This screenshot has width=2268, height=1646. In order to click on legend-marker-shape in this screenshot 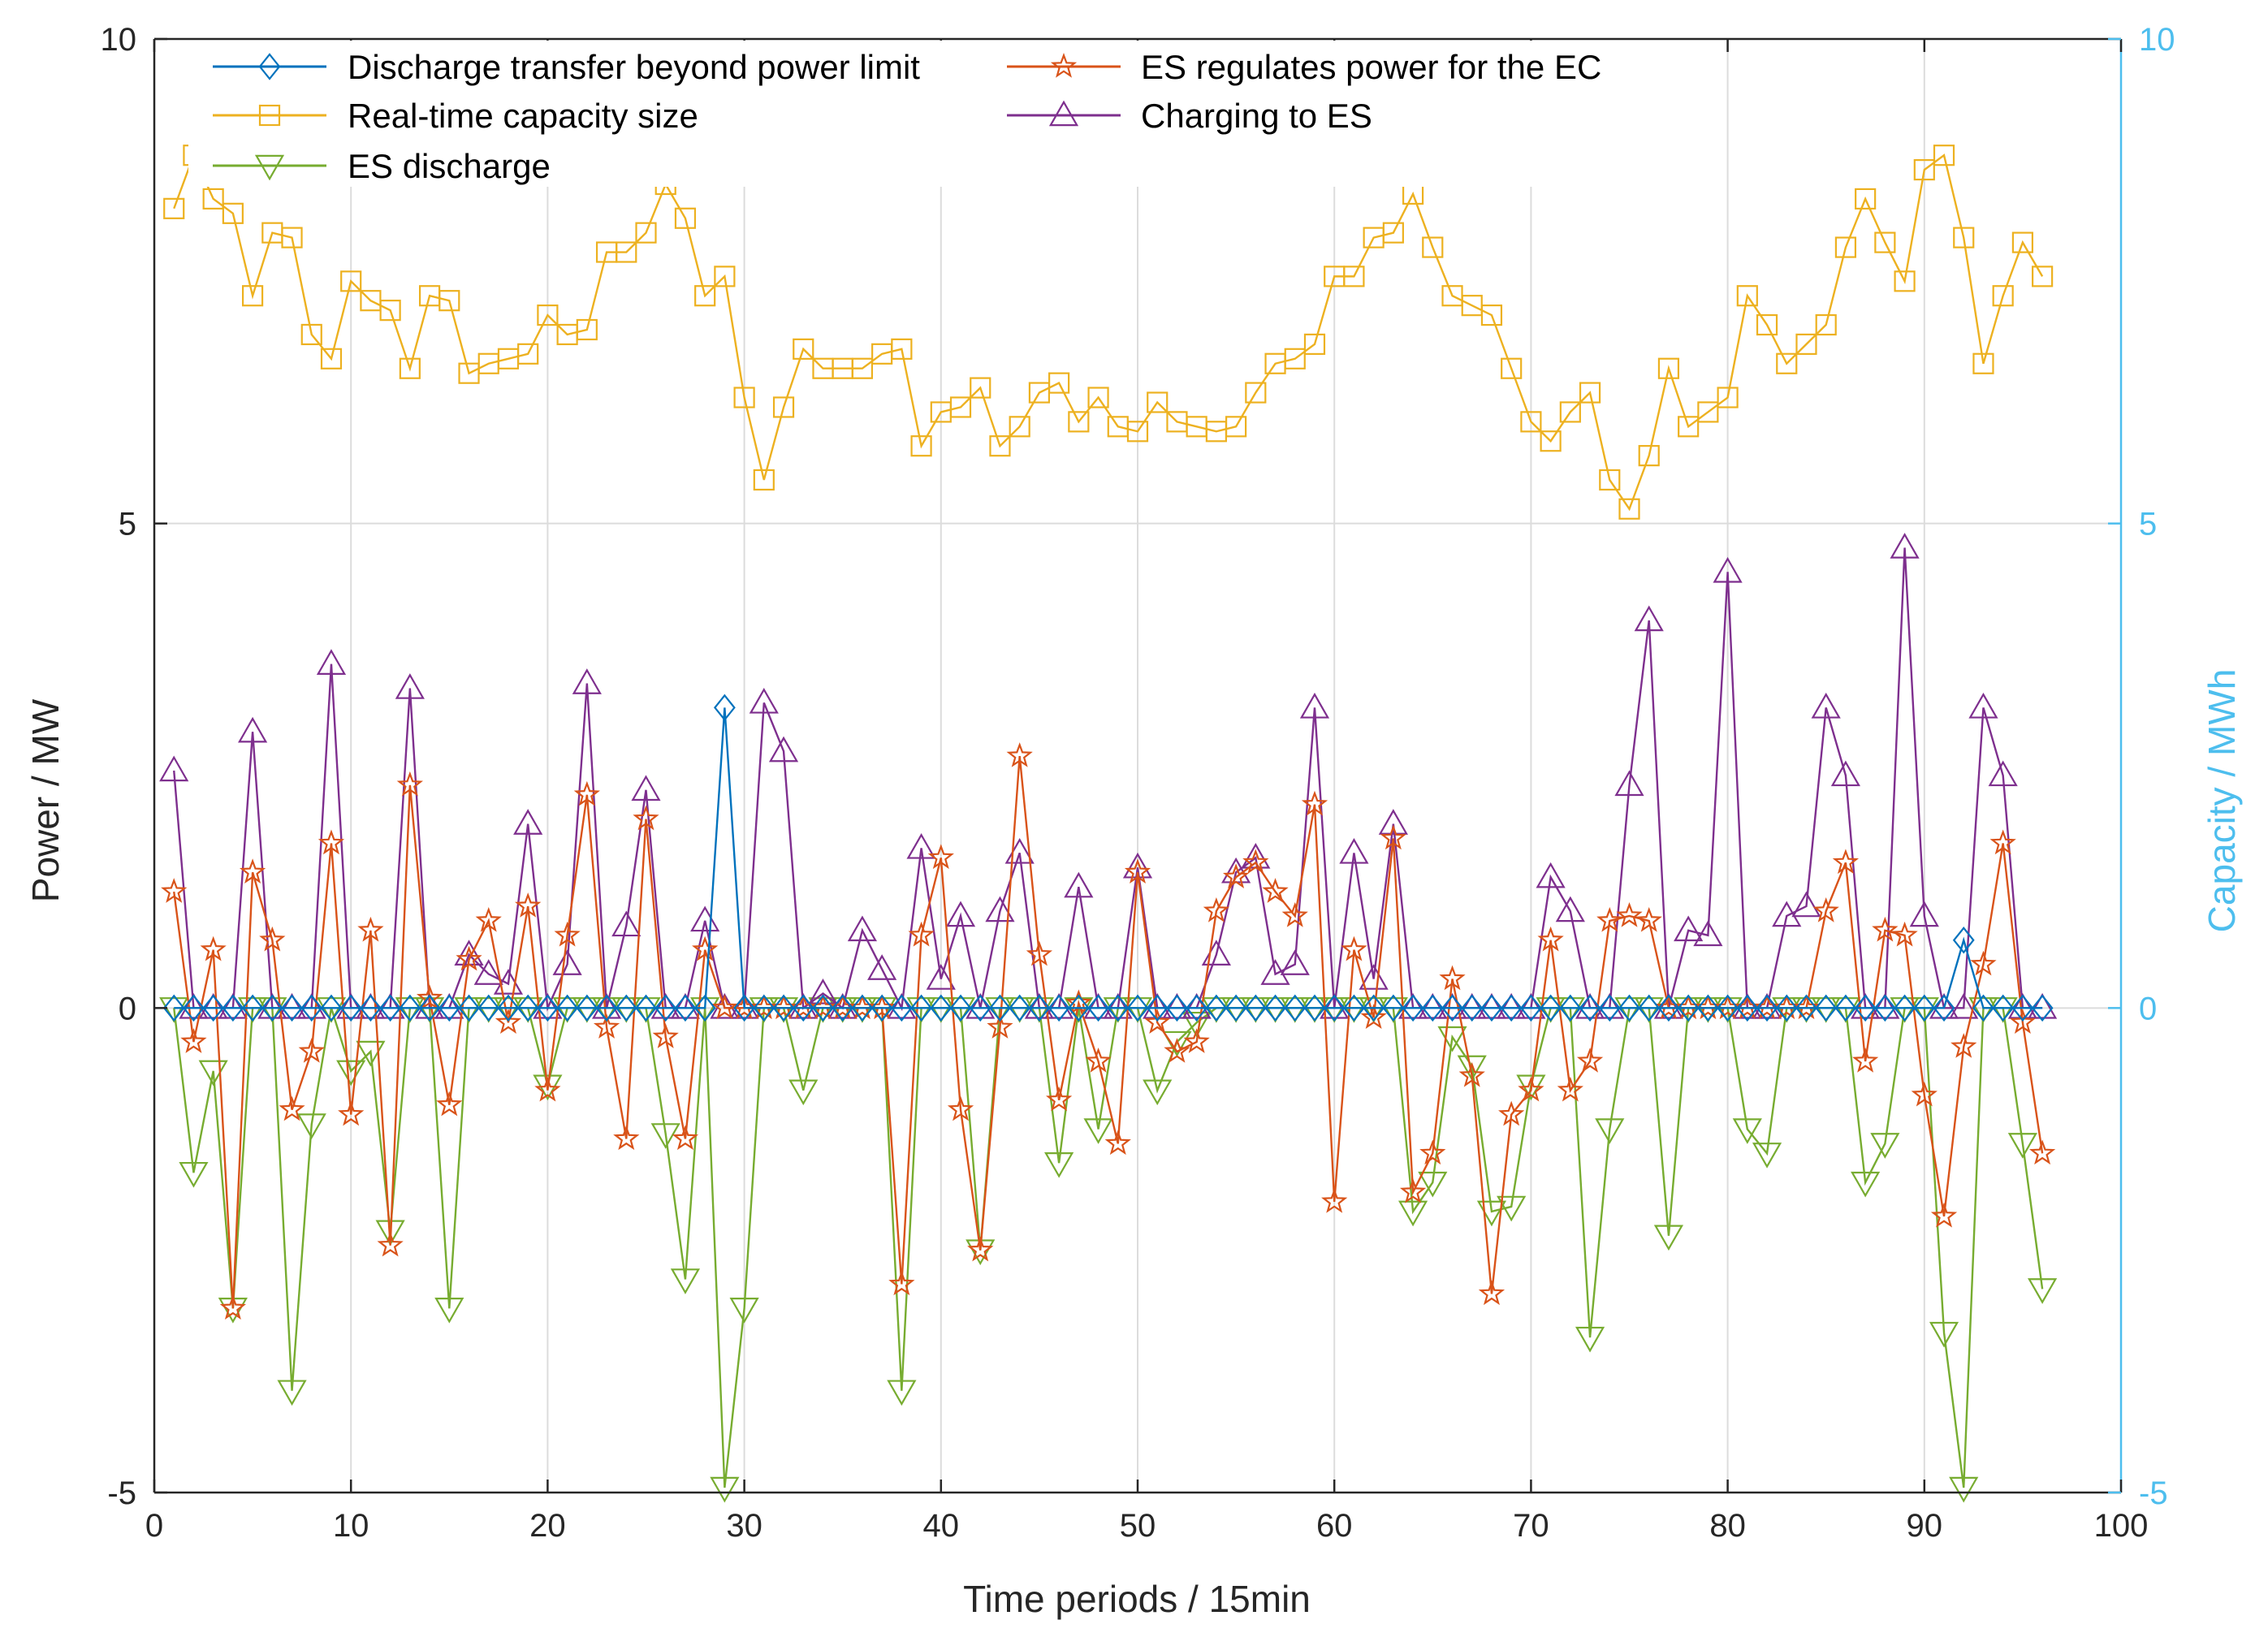, I will do `click(269, 66)`.